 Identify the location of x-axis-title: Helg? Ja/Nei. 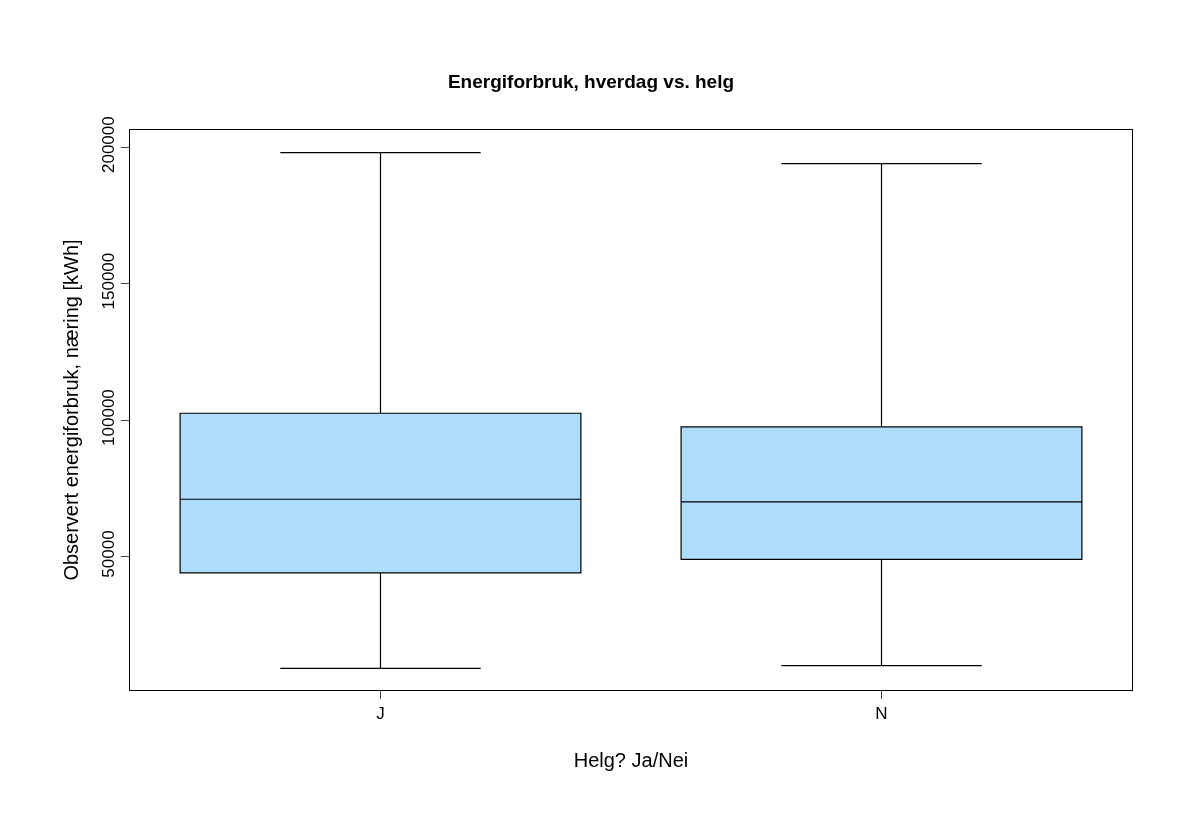
(631, 759).